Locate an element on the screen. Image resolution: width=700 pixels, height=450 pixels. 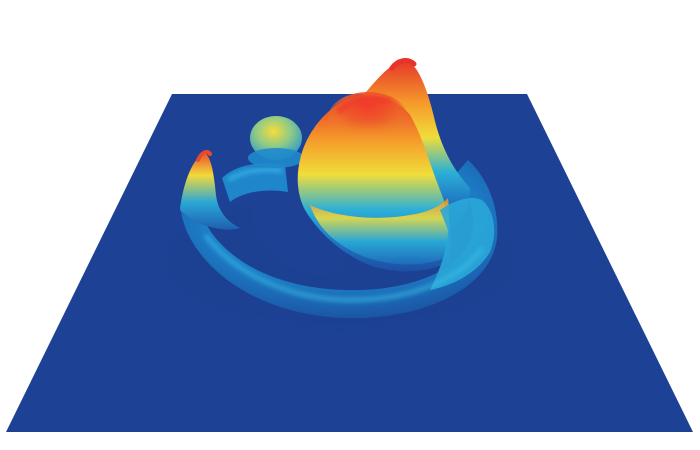
ring-right-lobe is located at coordinates (462, 244).